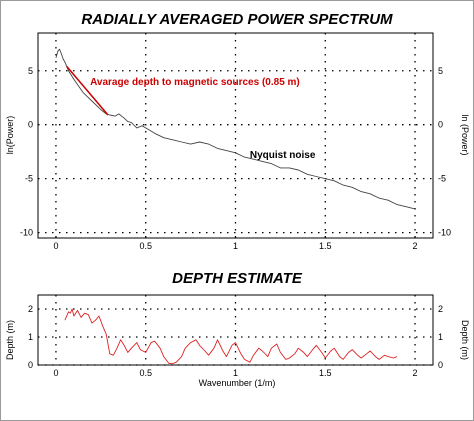 Image resolution: width=474 pixels, height=421 pixels. I want to click on bottom-x-tick-label: 2, so click(415, 373).